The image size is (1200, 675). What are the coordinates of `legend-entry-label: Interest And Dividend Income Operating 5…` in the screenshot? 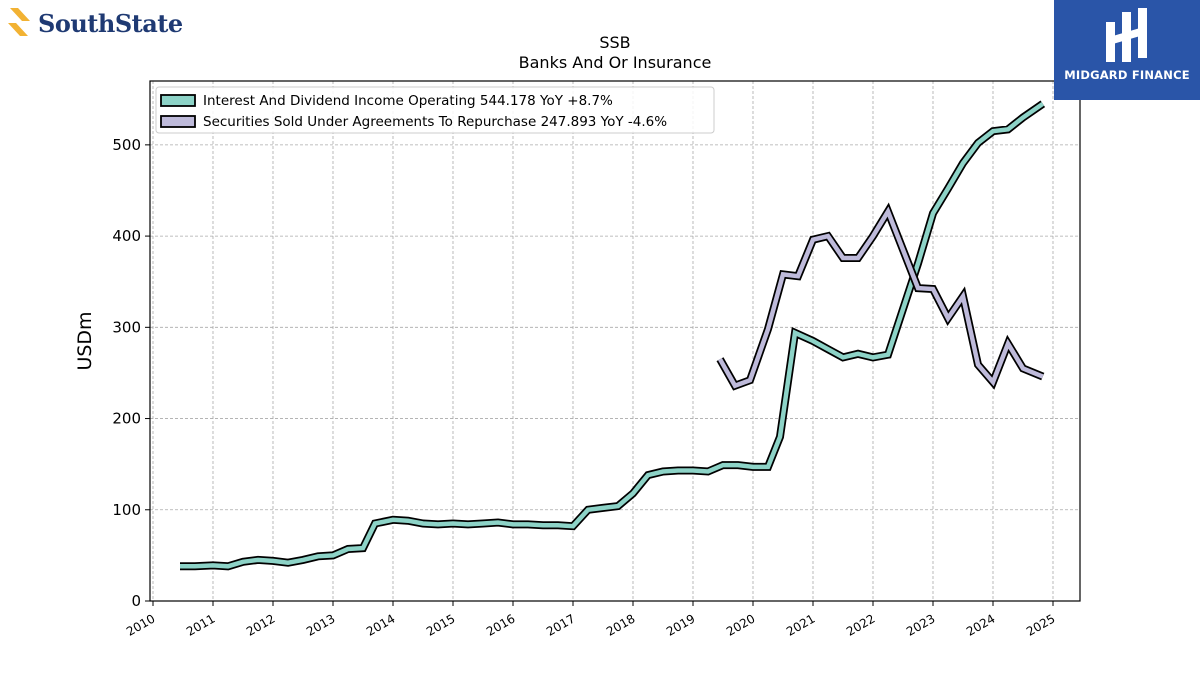 It's located at (408, 101).